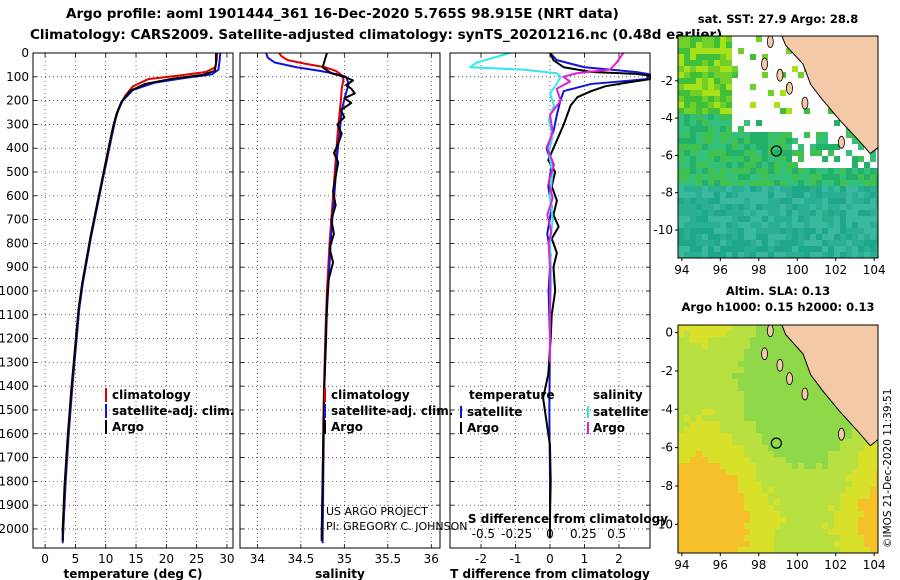 Image resolution: width=900 pixels, height=580 pixels. What do you see at coordinates (516, 559) in the screenshot?
I see `xtick-label: -1` at bounding box center [516, 559].